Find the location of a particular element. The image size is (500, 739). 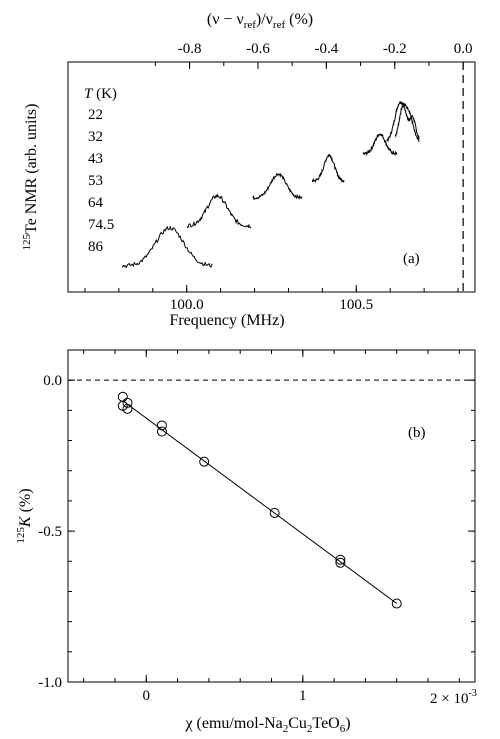

legend-entry: 43 is located at coordinates (95, 159).